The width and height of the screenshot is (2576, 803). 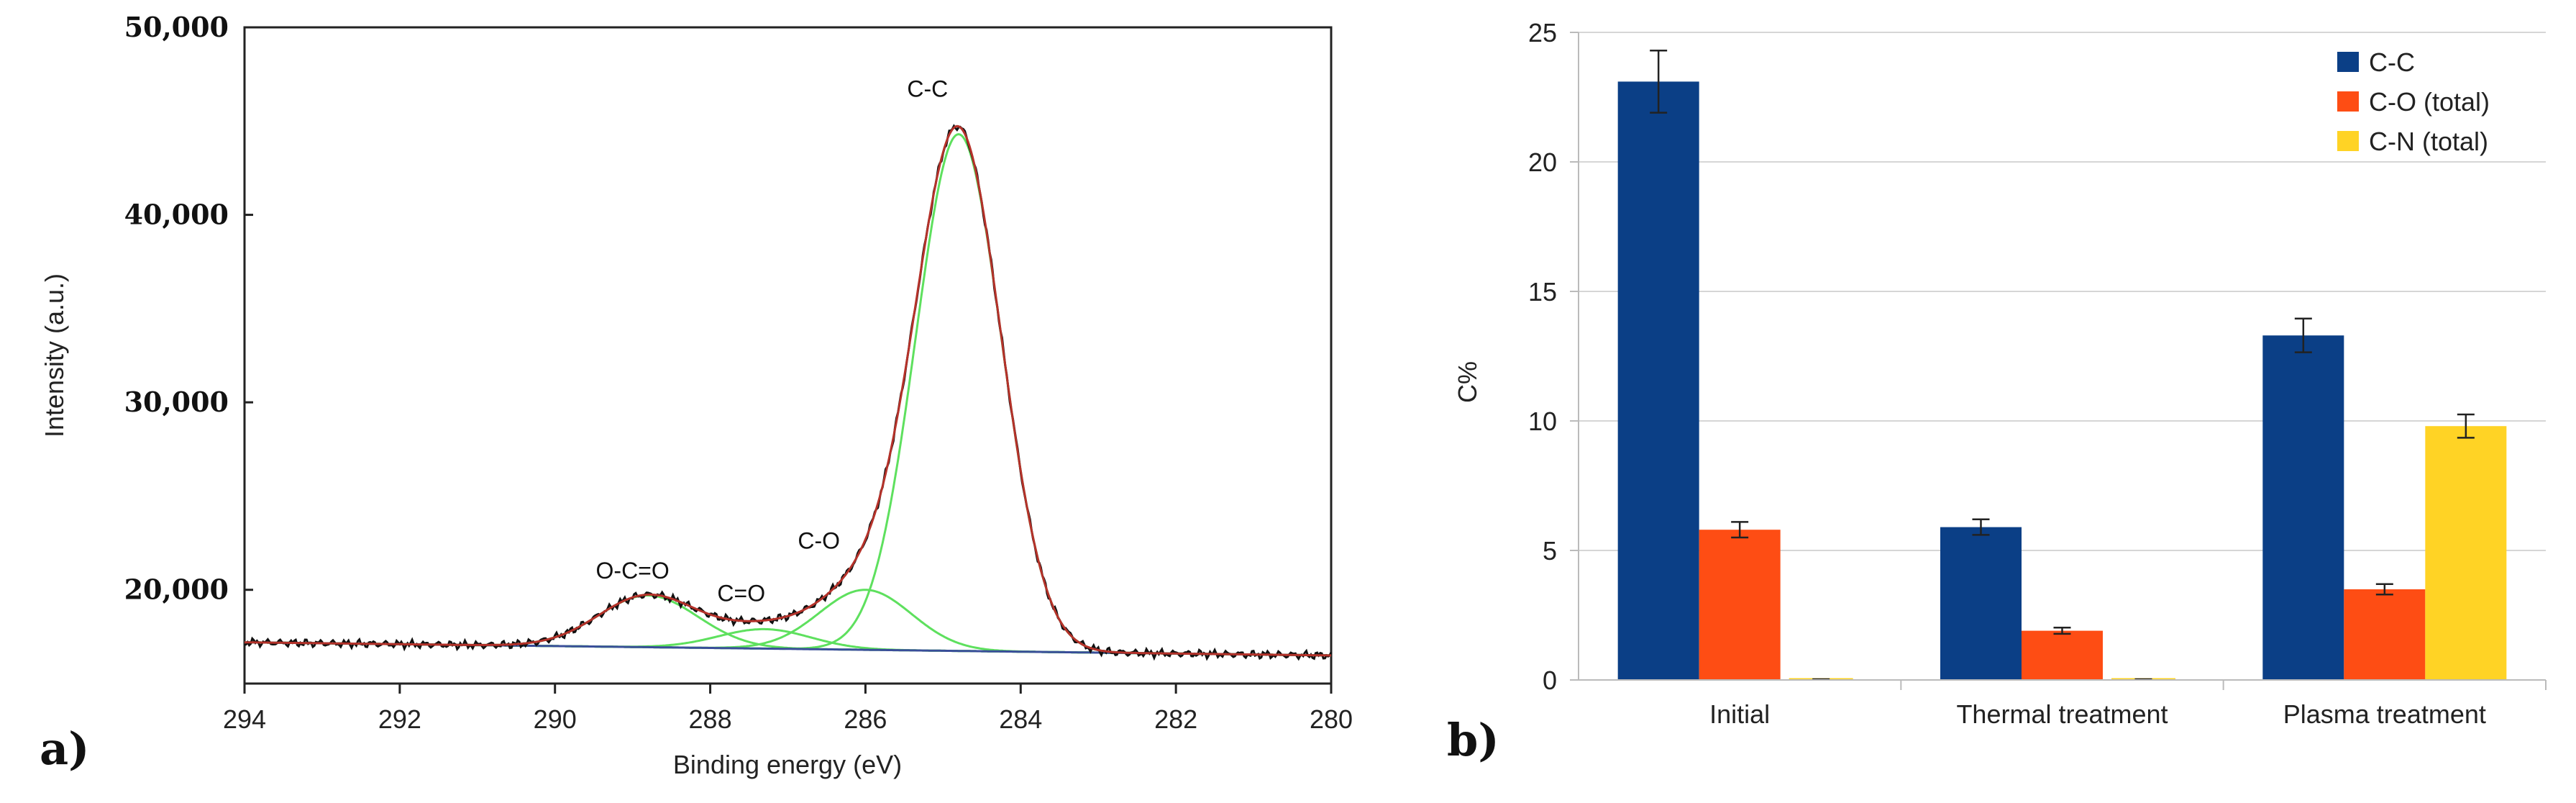 What do you see at coordinates (1543, 32) in the screenshot?
I see `panel-b-y-tick-label: 25` at bounding box center [1543, 32].